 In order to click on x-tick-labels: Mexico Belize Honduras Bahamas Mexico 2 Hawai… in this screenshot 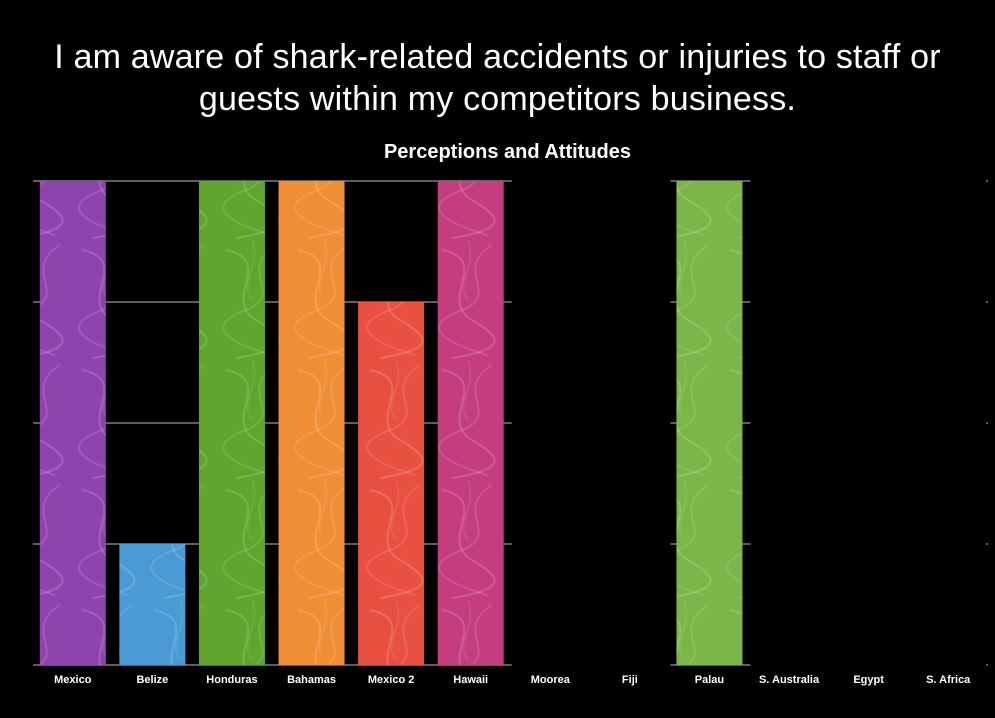, I will do `click(512, 680)`.